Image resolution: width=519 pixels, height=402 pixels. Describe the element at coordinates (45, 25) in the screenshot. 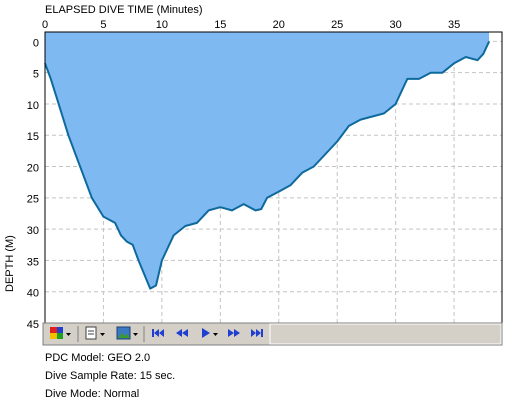

I see `x-tick-label: 0` at that location.